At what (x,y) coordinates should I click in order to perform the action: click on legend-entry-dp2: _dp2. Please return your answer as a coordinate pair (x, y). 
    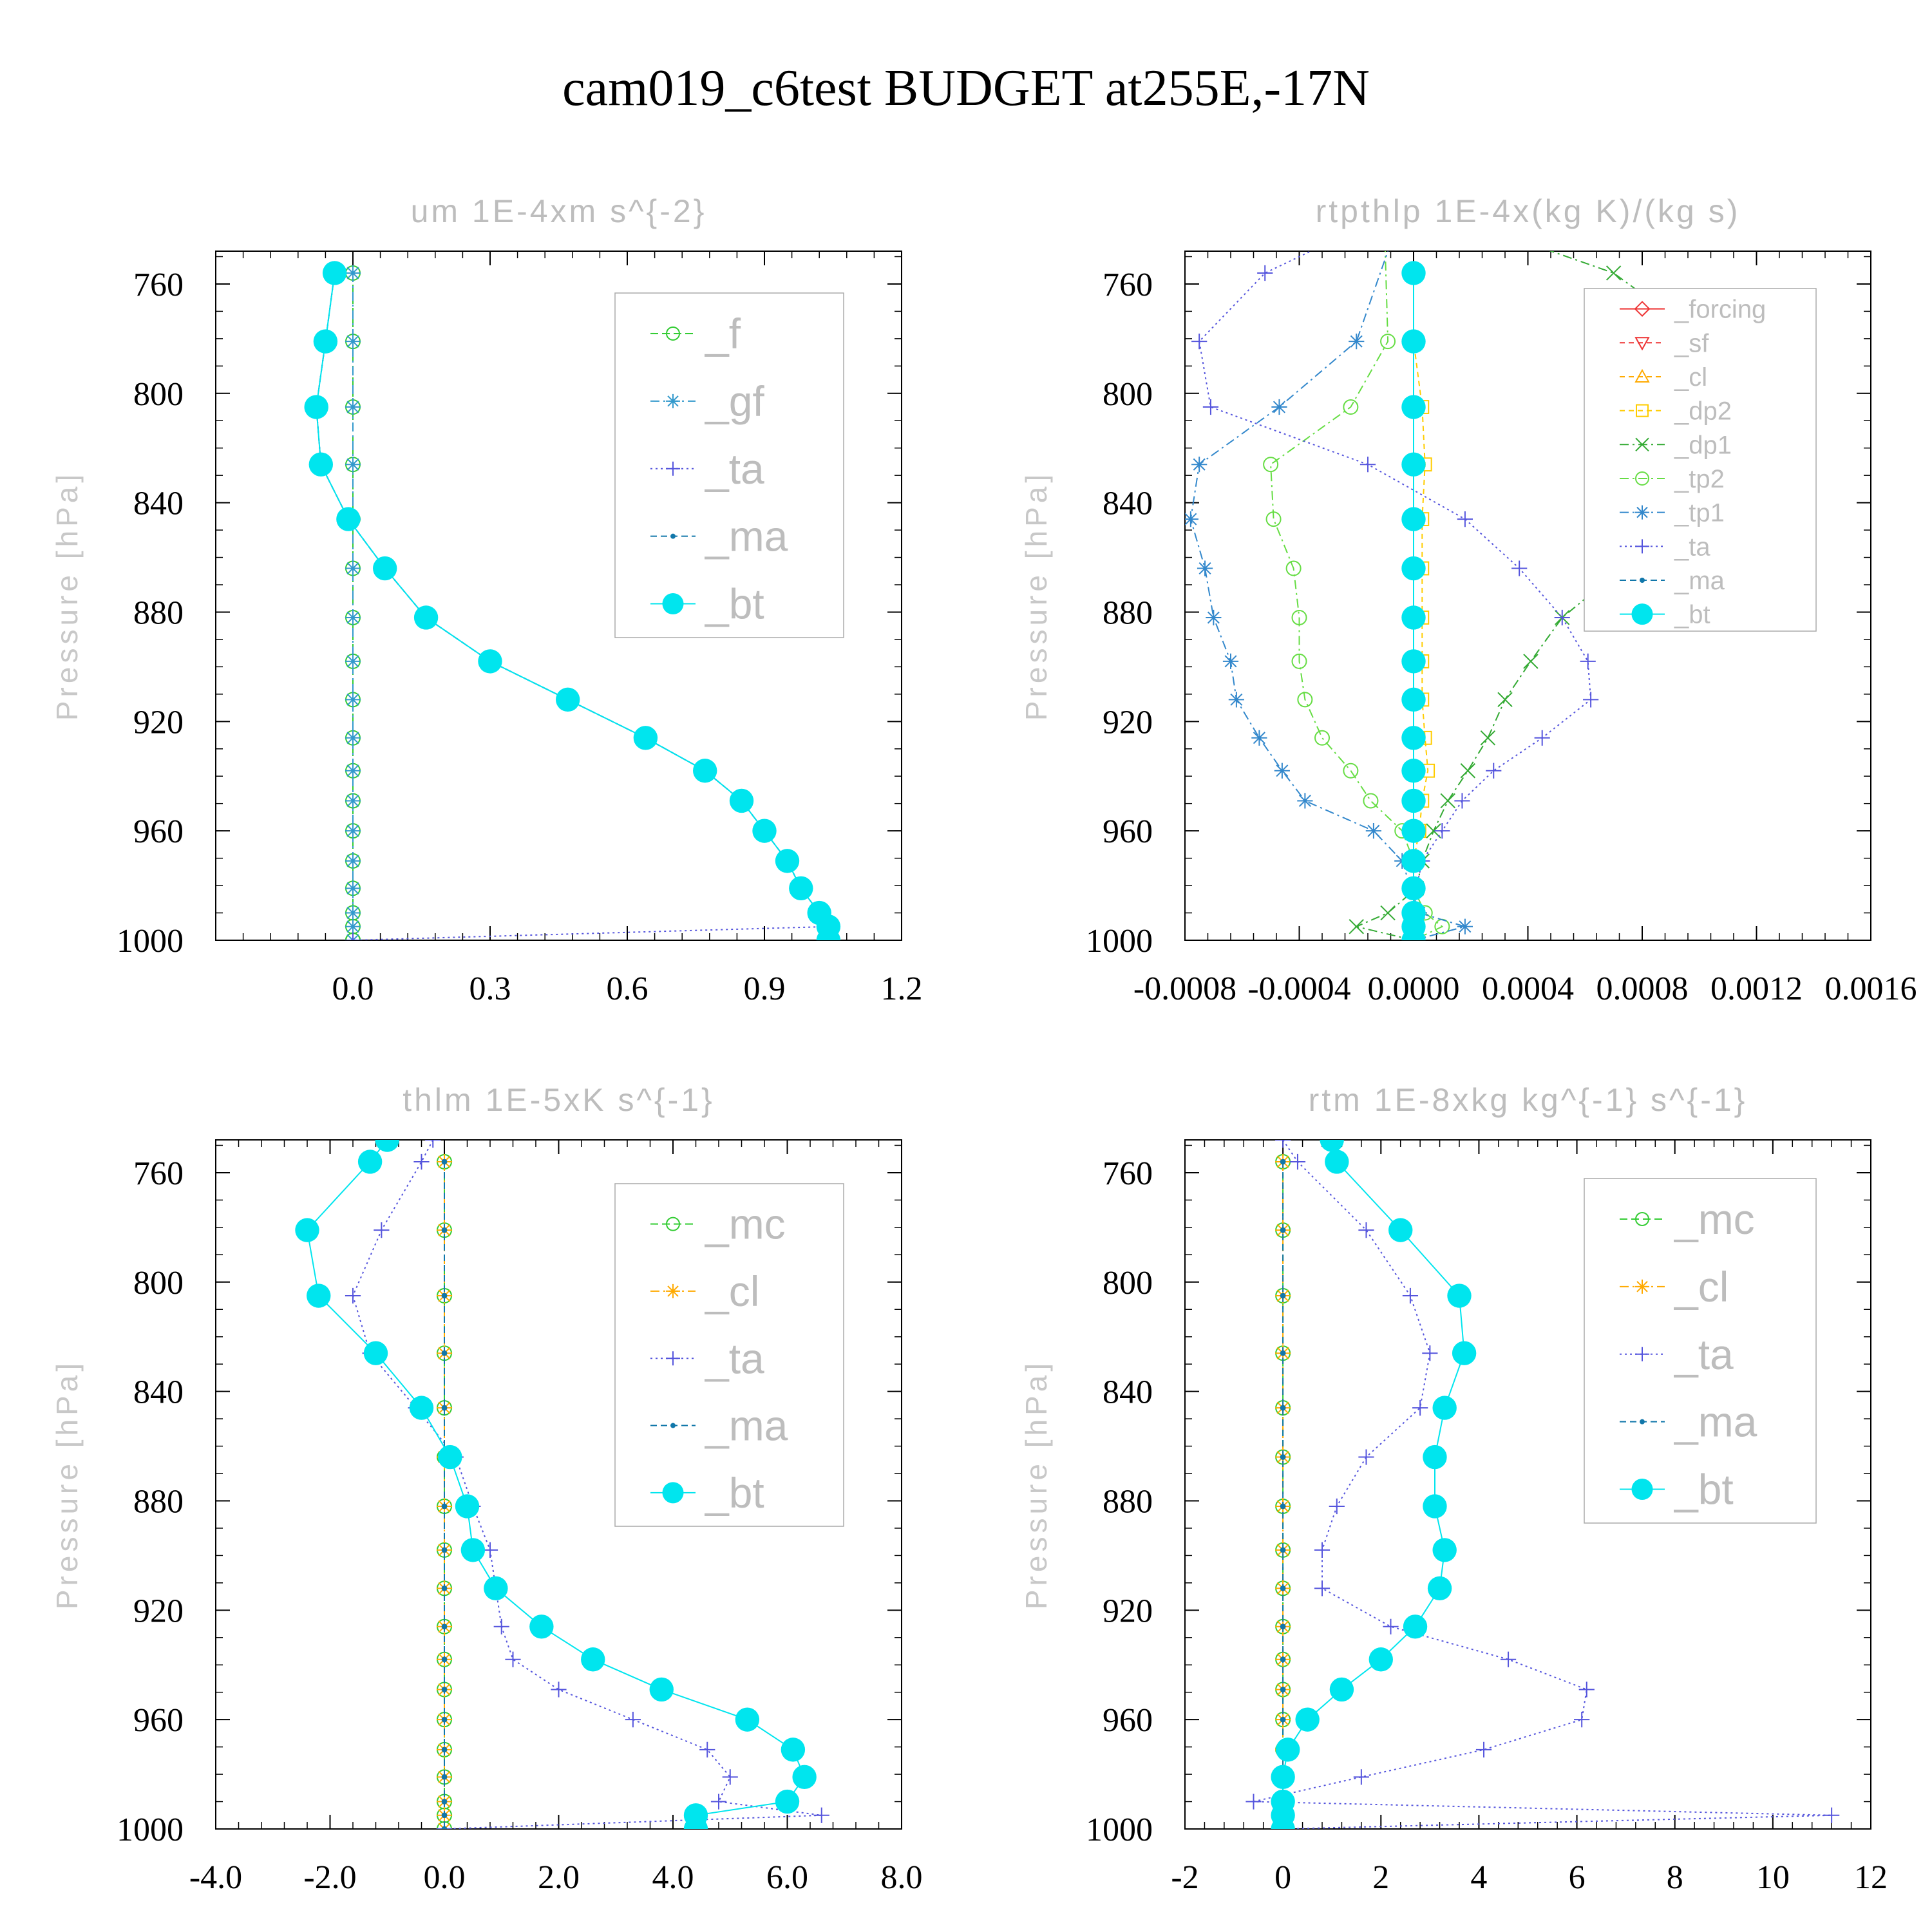
    Looking at the image, I should click on (1703, 412).